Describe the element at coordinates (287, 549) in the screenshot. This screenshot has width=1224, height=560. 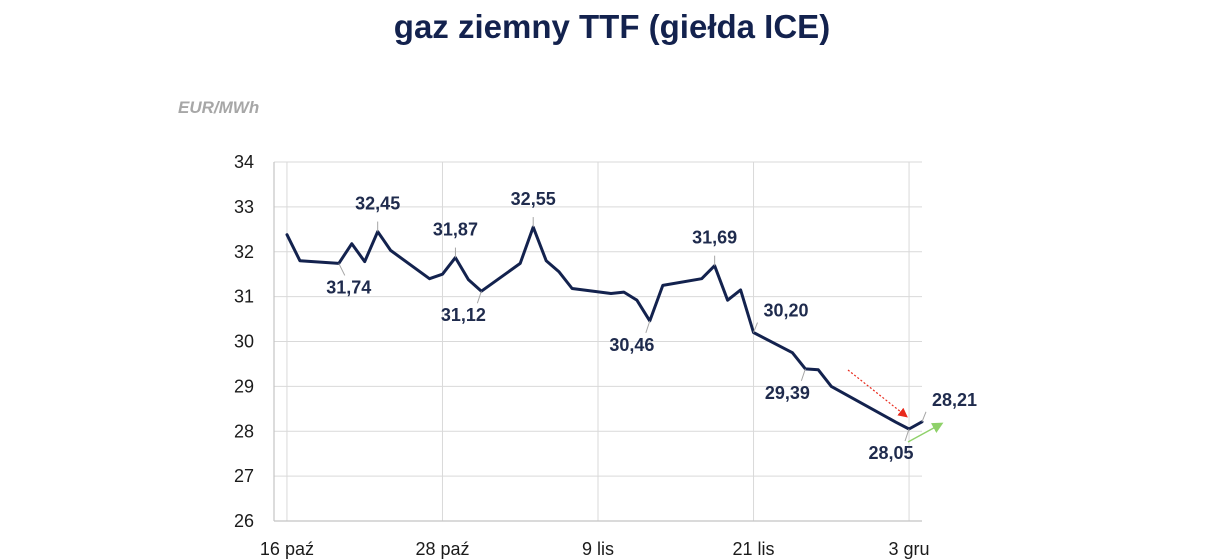
I see `x-tick-label: 16 paź` at that location.